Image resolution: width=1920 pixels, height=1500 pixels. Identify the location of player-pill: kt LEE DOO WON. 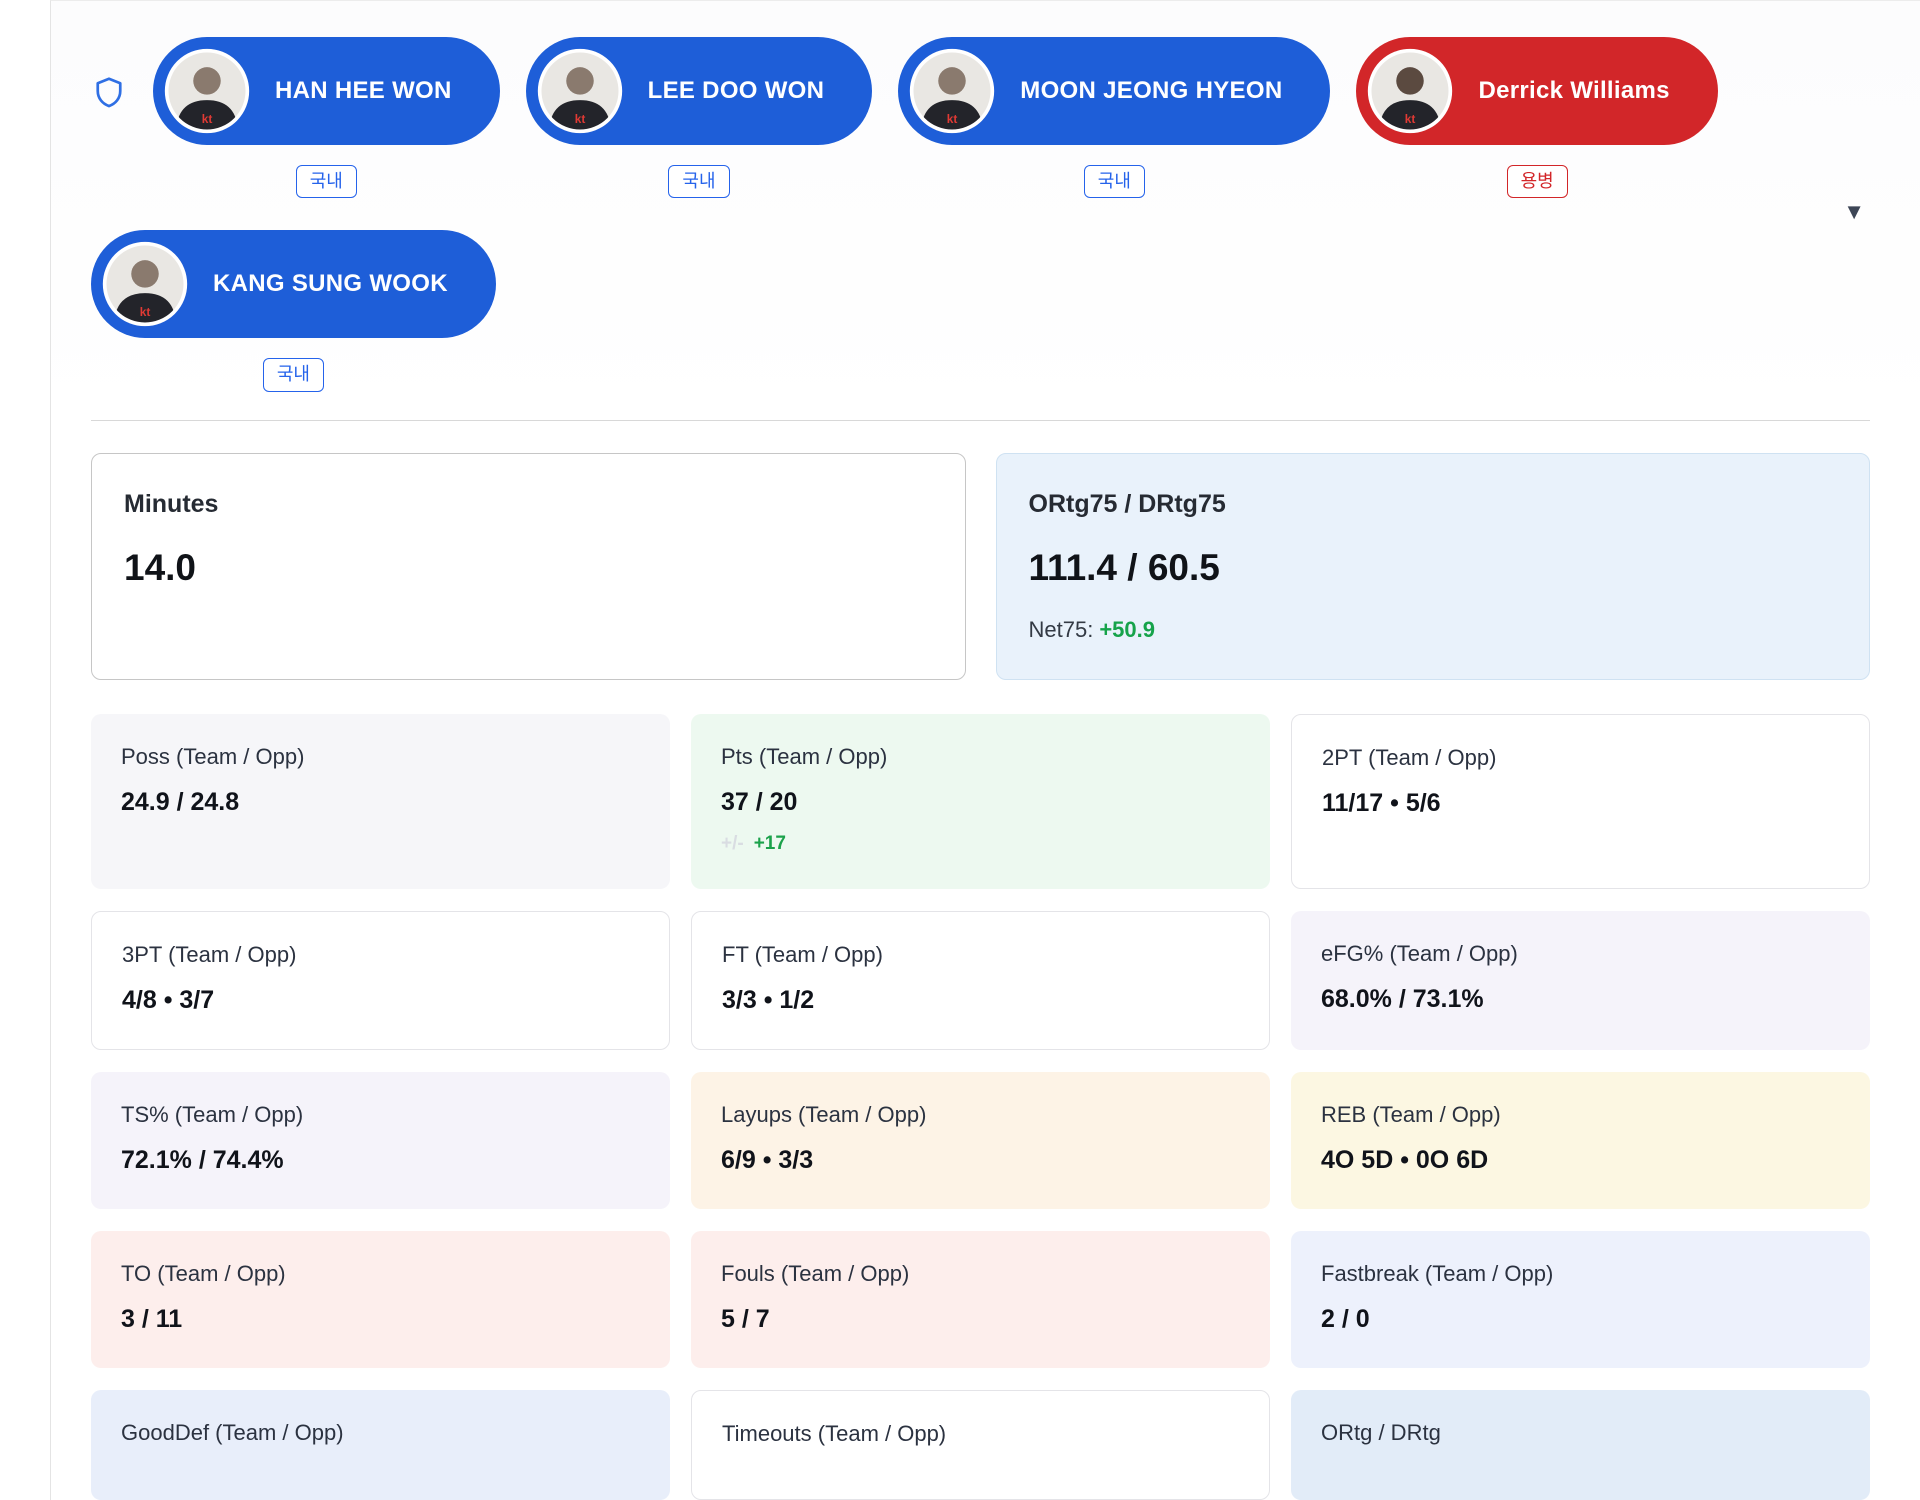
(699, 91).